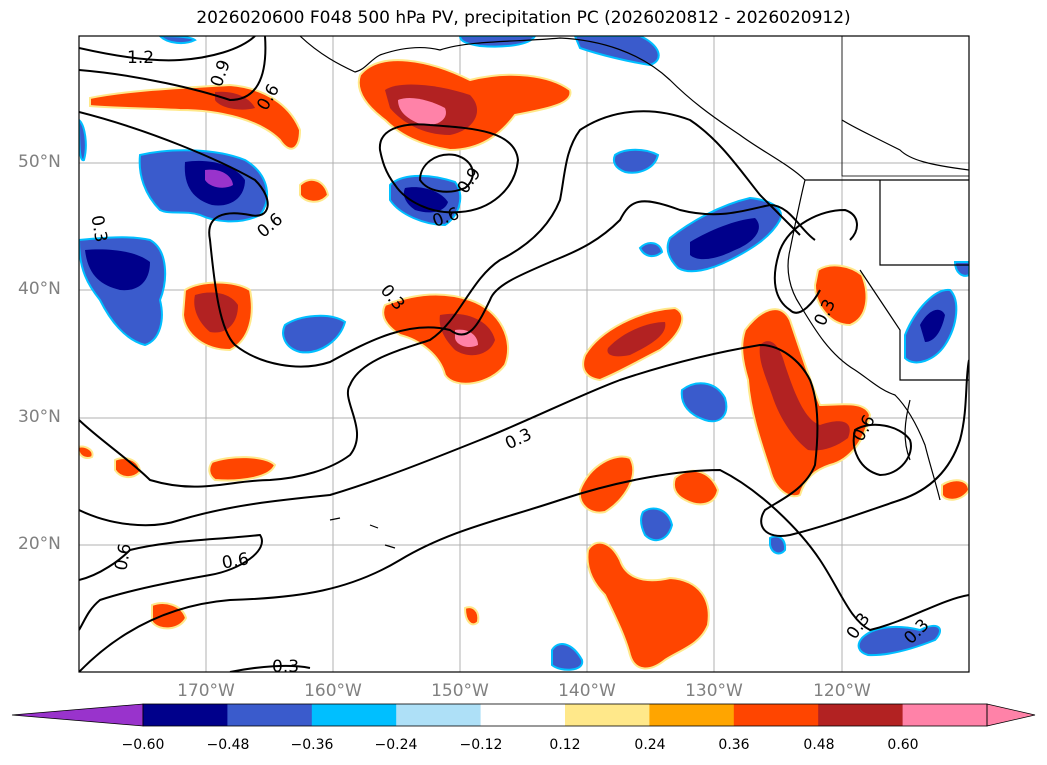  I want to click on colorbar-tick: −0.60, so click(143, 745).